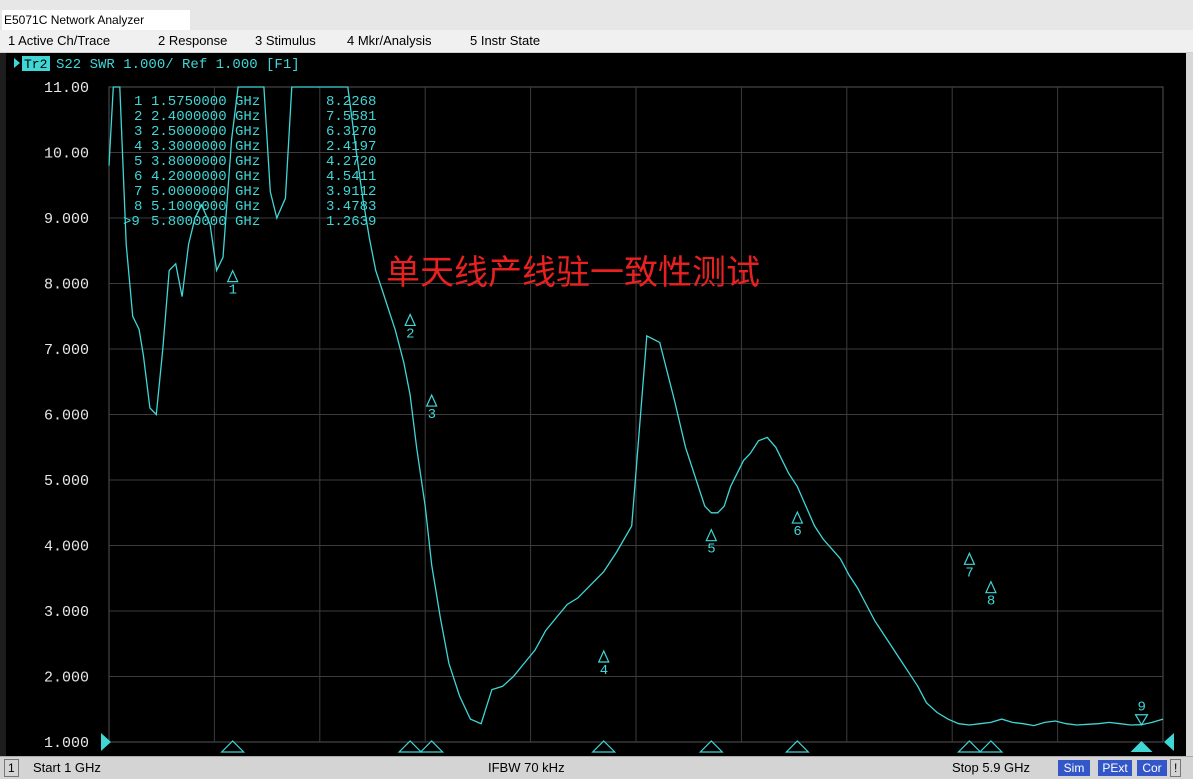 The width and height of the screenshot is (1193, 779). I want to click on marker-8-triangle, so click(990, 587).